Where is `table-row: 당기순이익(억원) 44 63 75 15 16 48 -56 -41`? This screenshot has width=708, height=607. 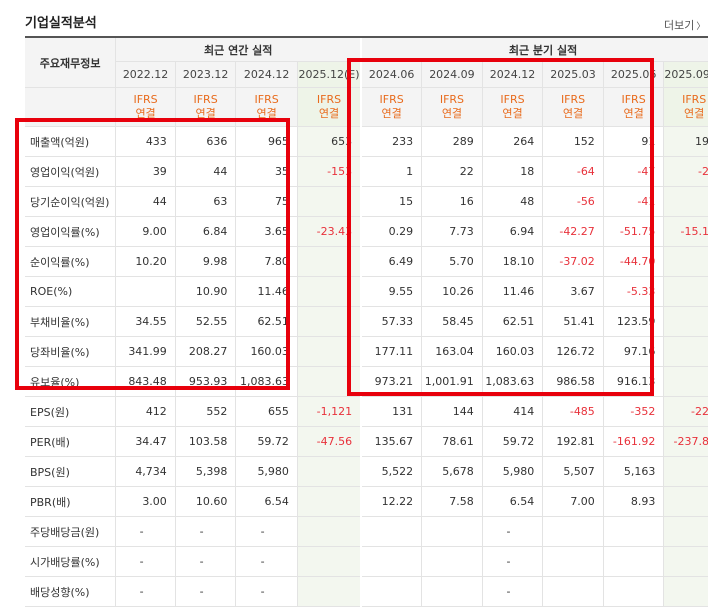 table-row: 당기순이익(억원) 44 63 75 15 16 48 -56 -41 is located at coordinates (366, 201).